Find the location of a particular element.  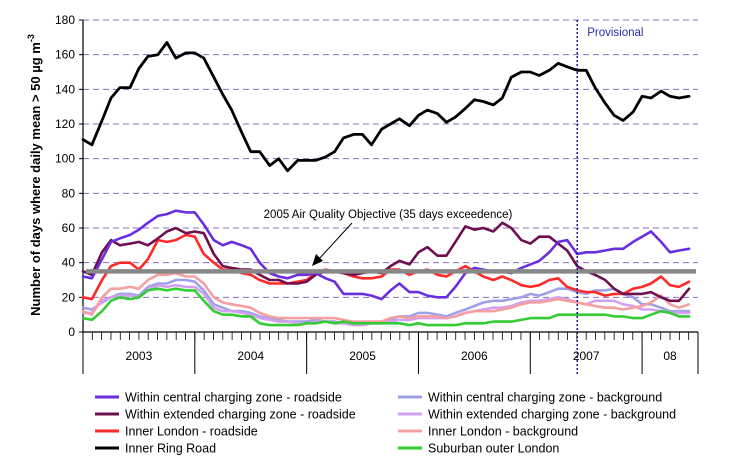

y-tick-label-160: 160 is located at coordinates (65, 55).